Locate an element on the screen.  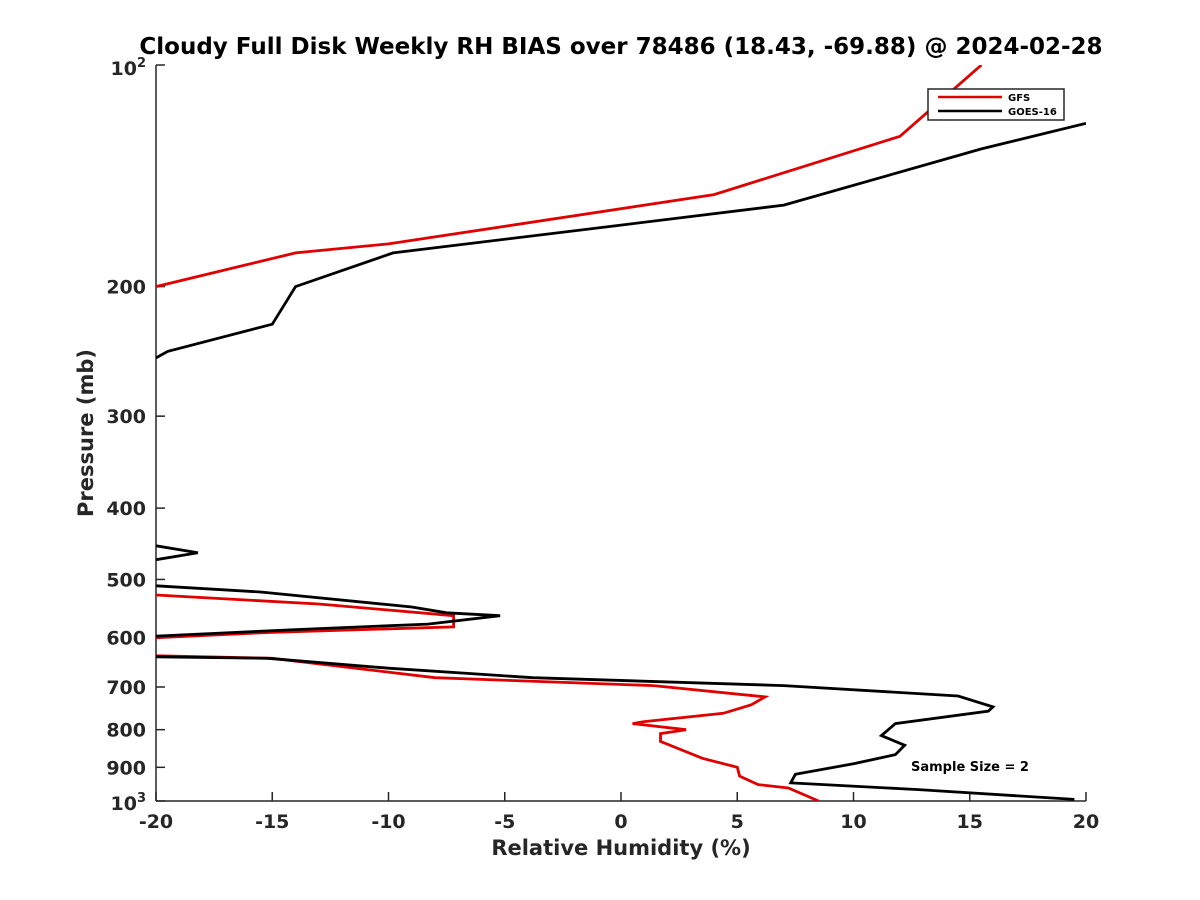
y-tick-label: 500 is located at coordinates (126, 580).